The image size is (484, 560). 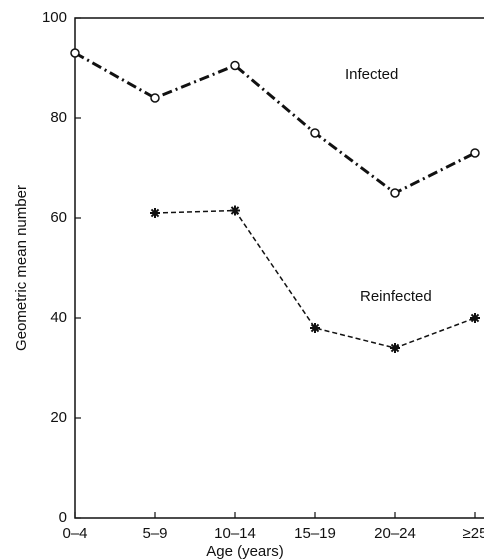 I want to click on y-tick-label: 0, so click(x=63, y=517).